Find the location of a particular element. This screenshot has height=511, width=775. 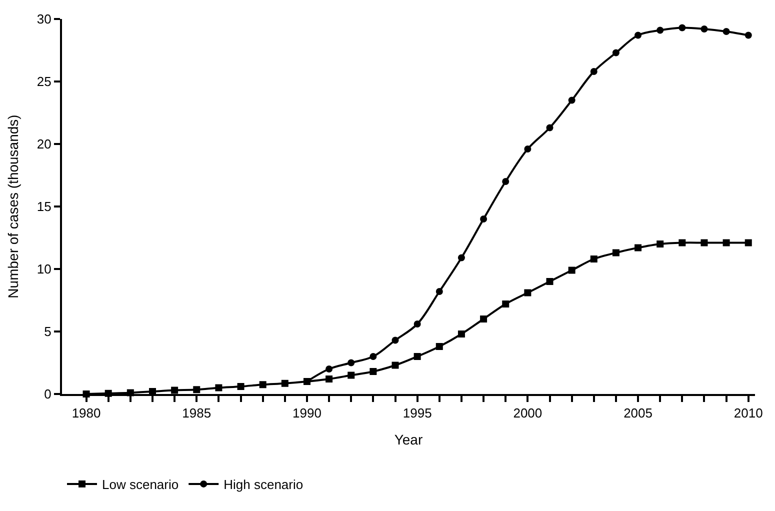

y-tick-label: 20 is located at coordinates (44, 144).